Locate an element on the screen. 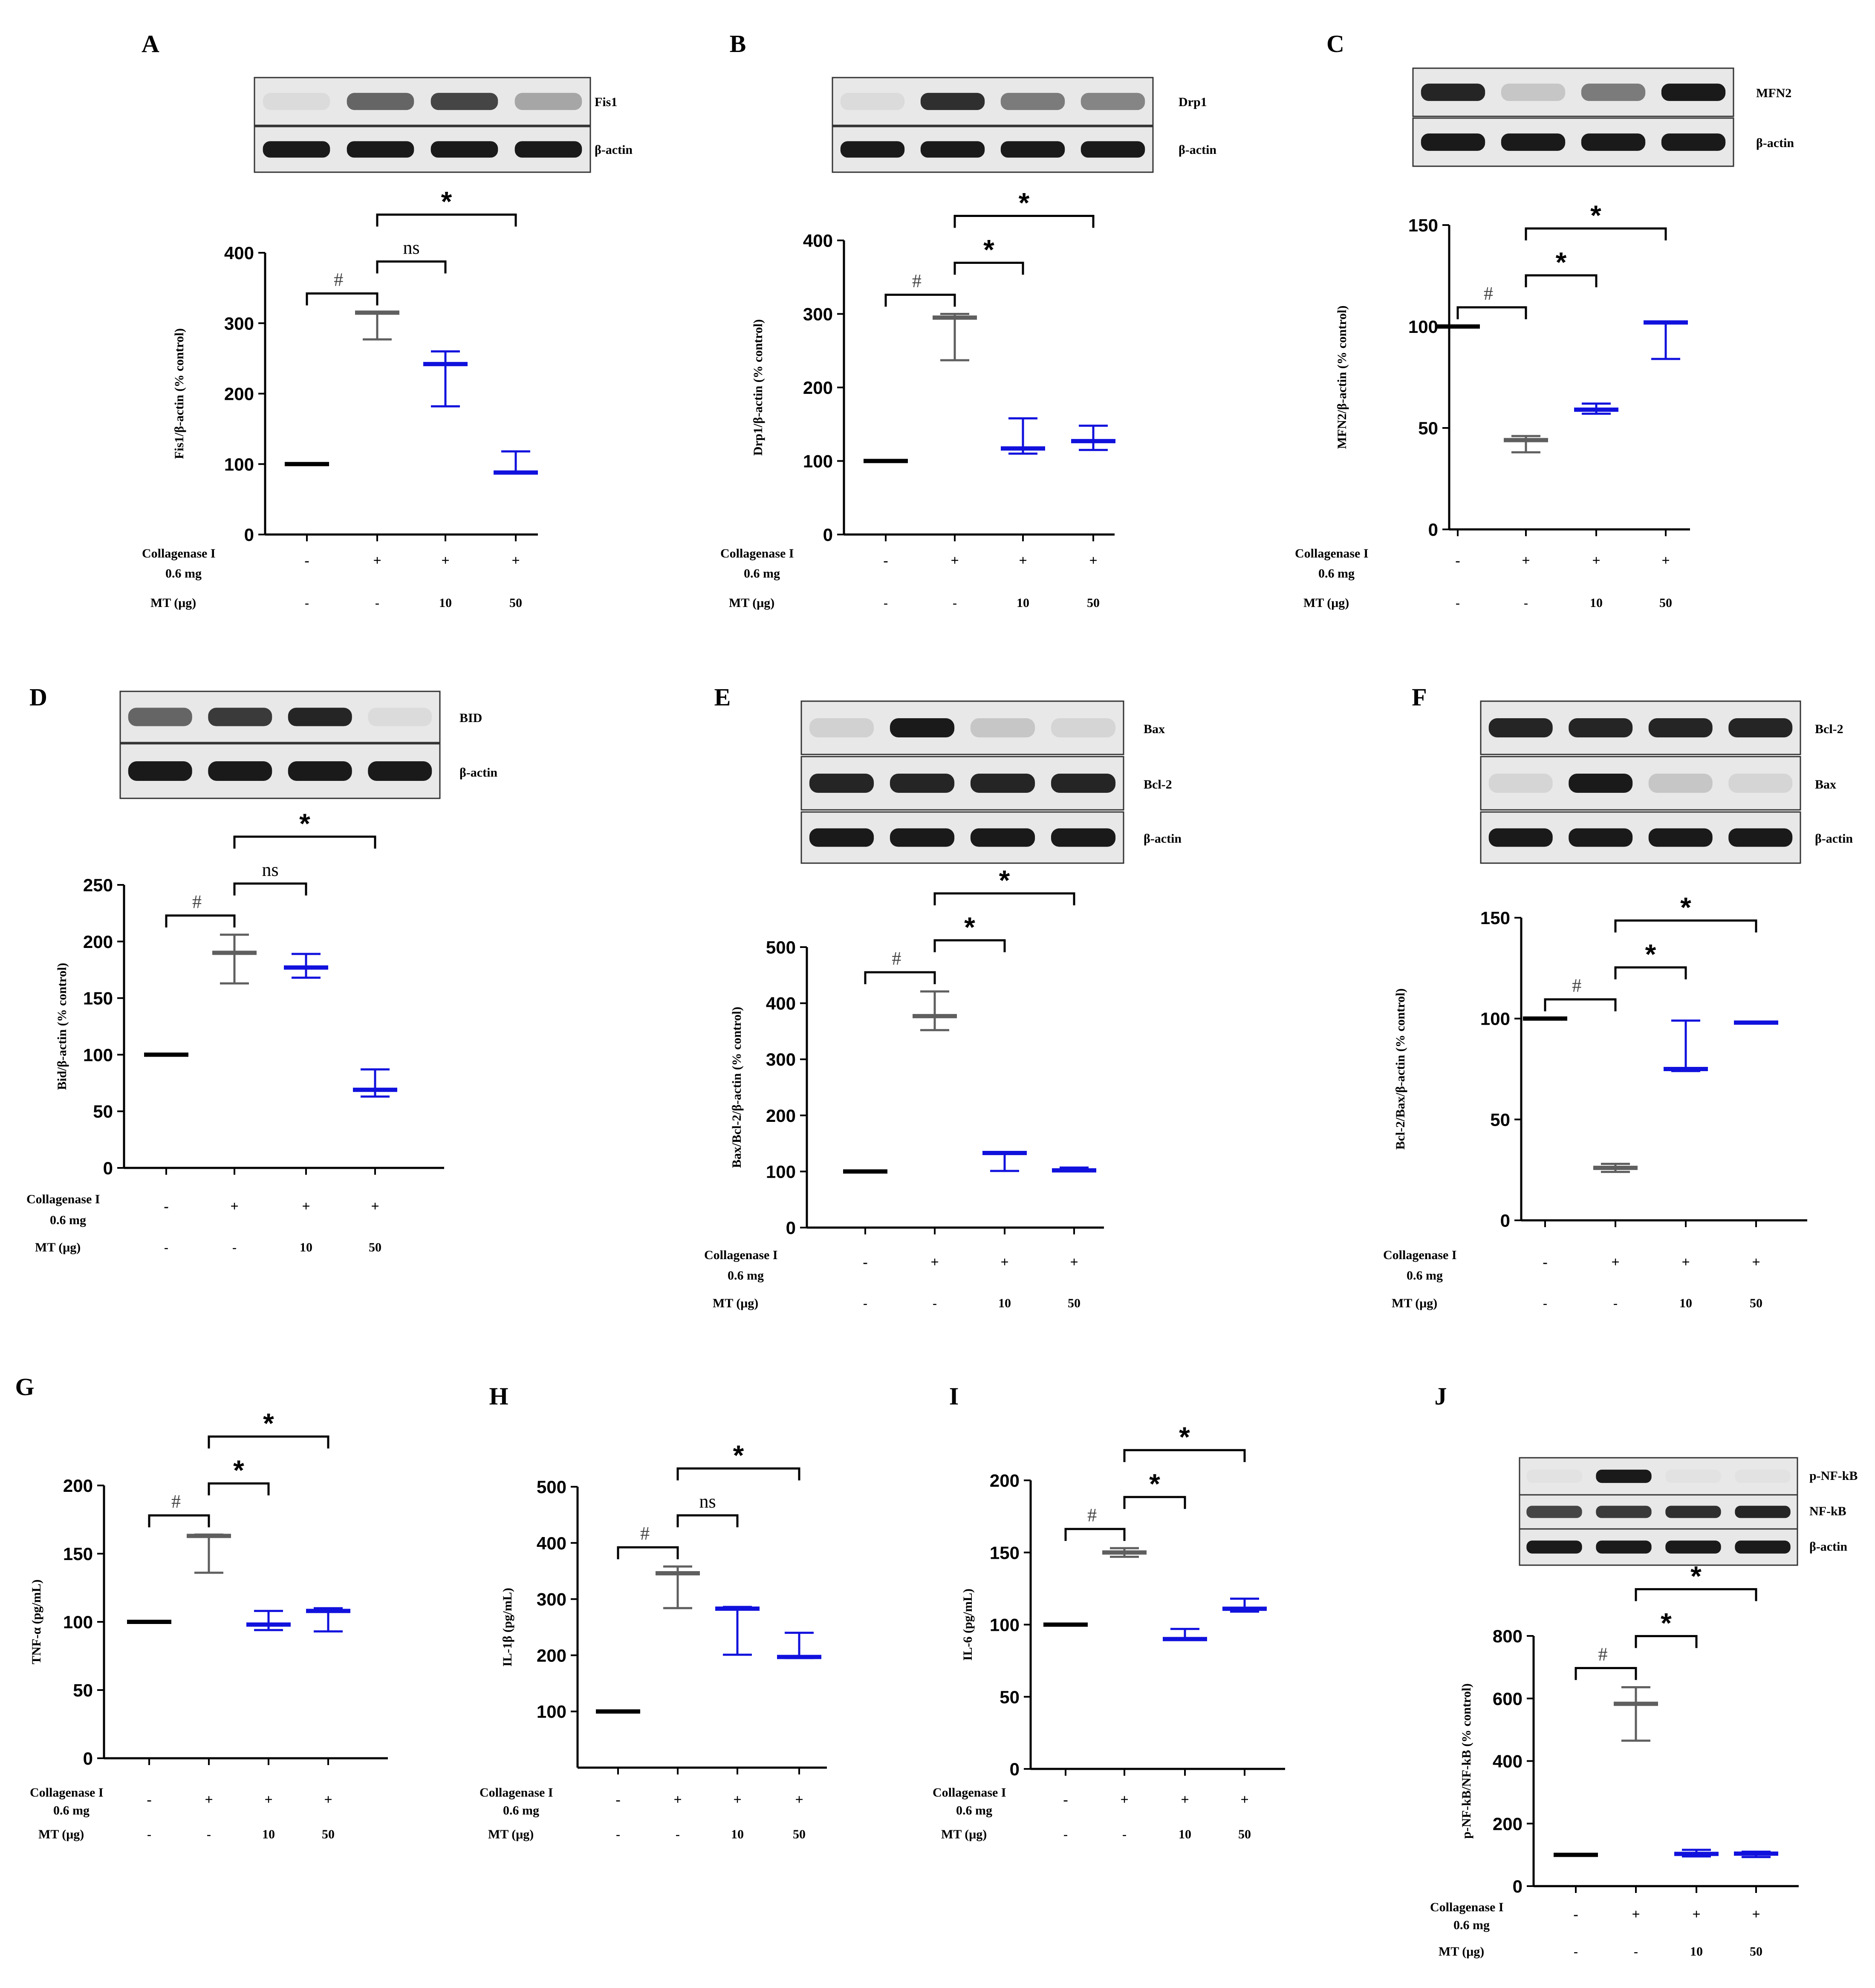 Image resolution: width=1875 pixels, height=1988 pixels. panel-letter: H is located at coordinates (498, 1396).